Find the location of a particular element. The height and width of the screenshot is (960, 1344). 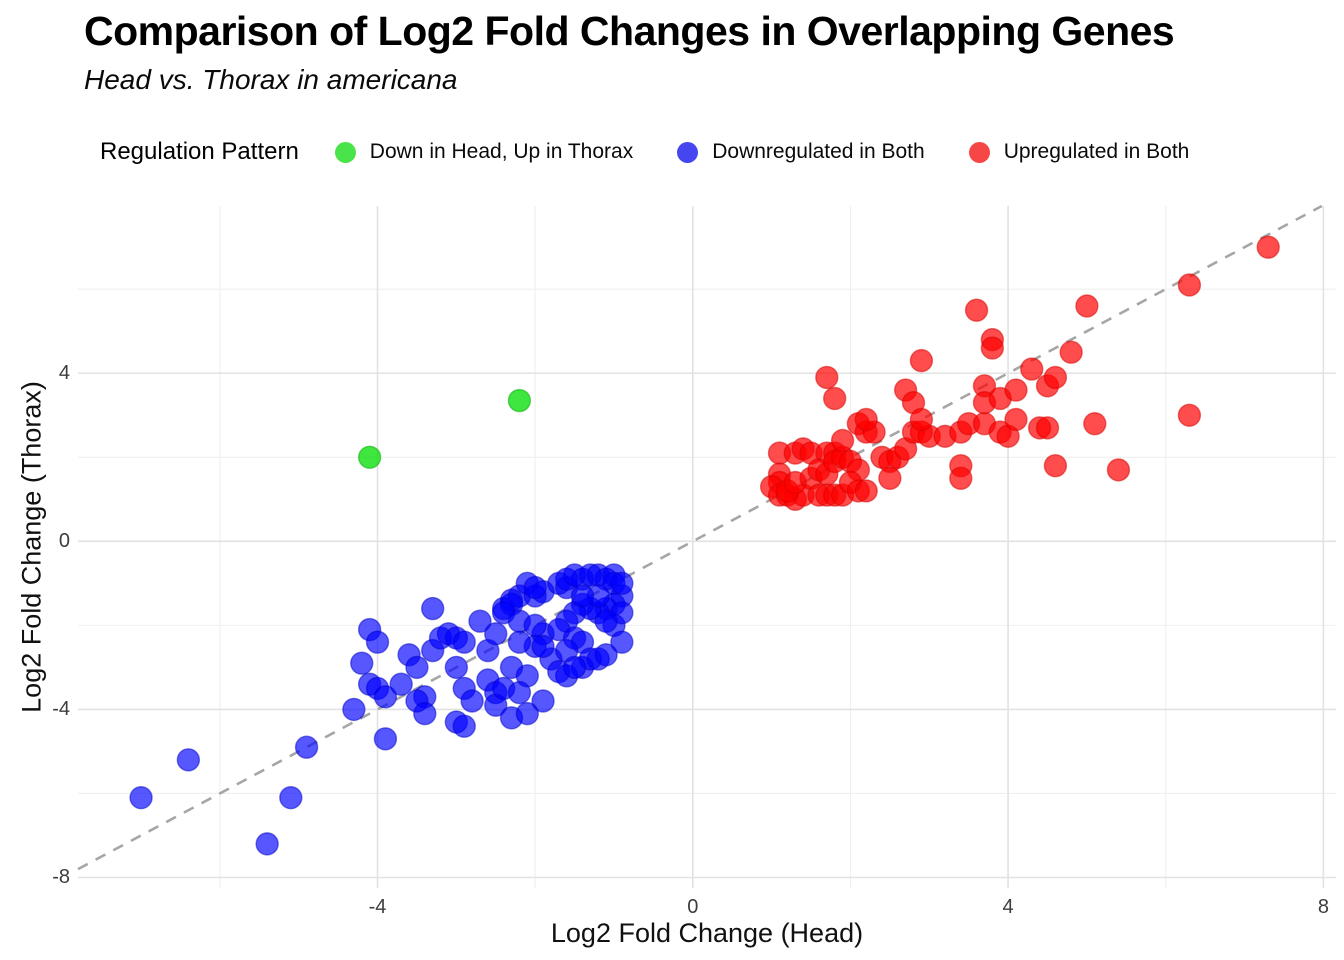

legend-item: Down in Head, Up in Thorax is located at coordinates (484, 152).